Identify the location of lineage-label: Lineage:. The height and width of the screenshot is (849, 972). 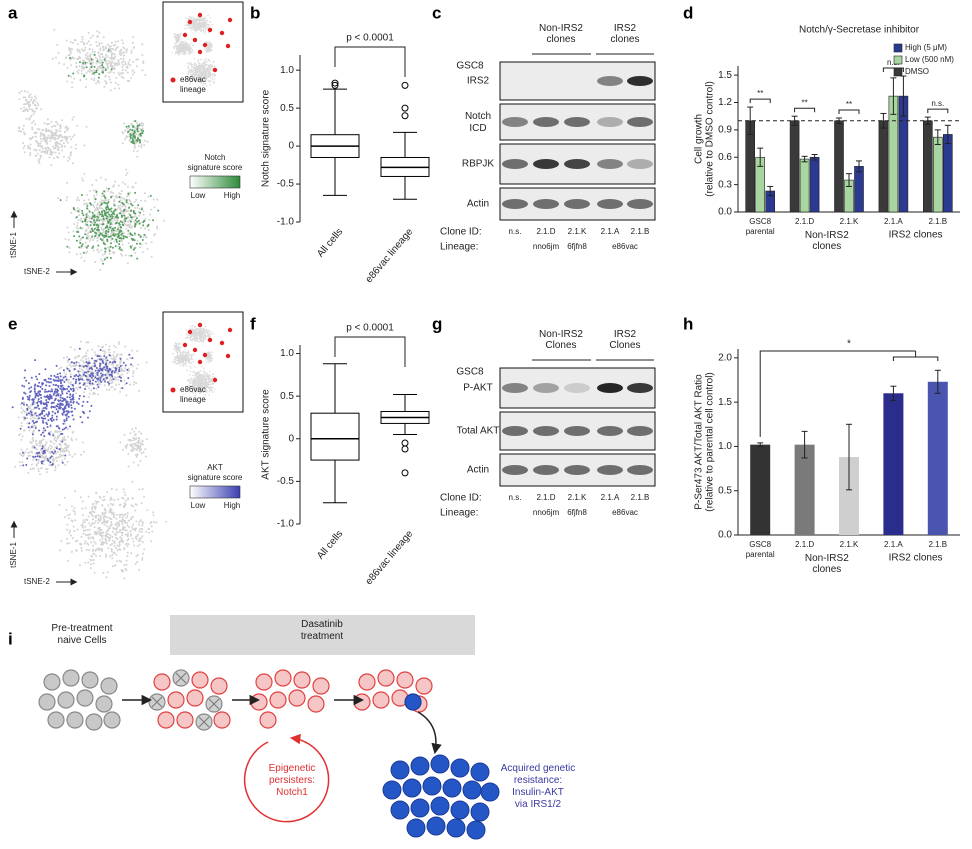
(459, 513).